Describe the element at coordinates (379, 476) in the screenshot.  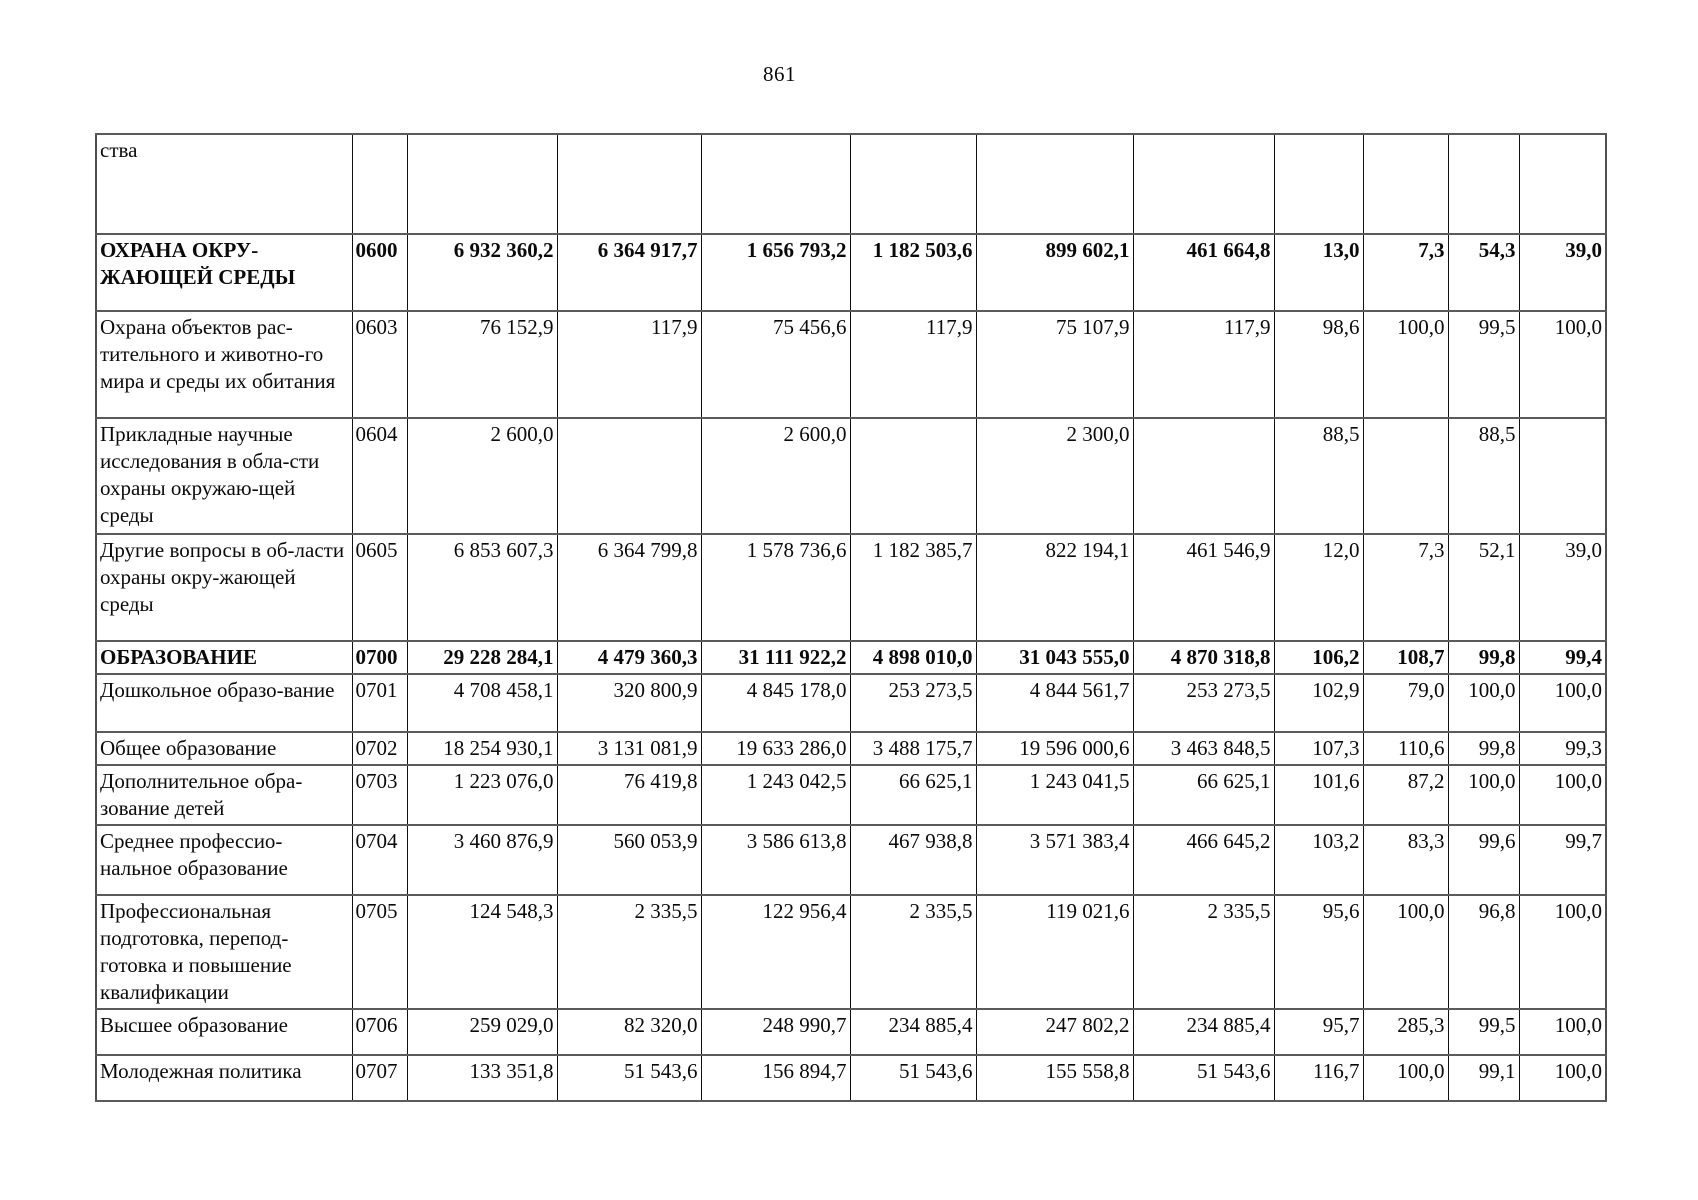
I see `row-code-cell: 0604` at that location.